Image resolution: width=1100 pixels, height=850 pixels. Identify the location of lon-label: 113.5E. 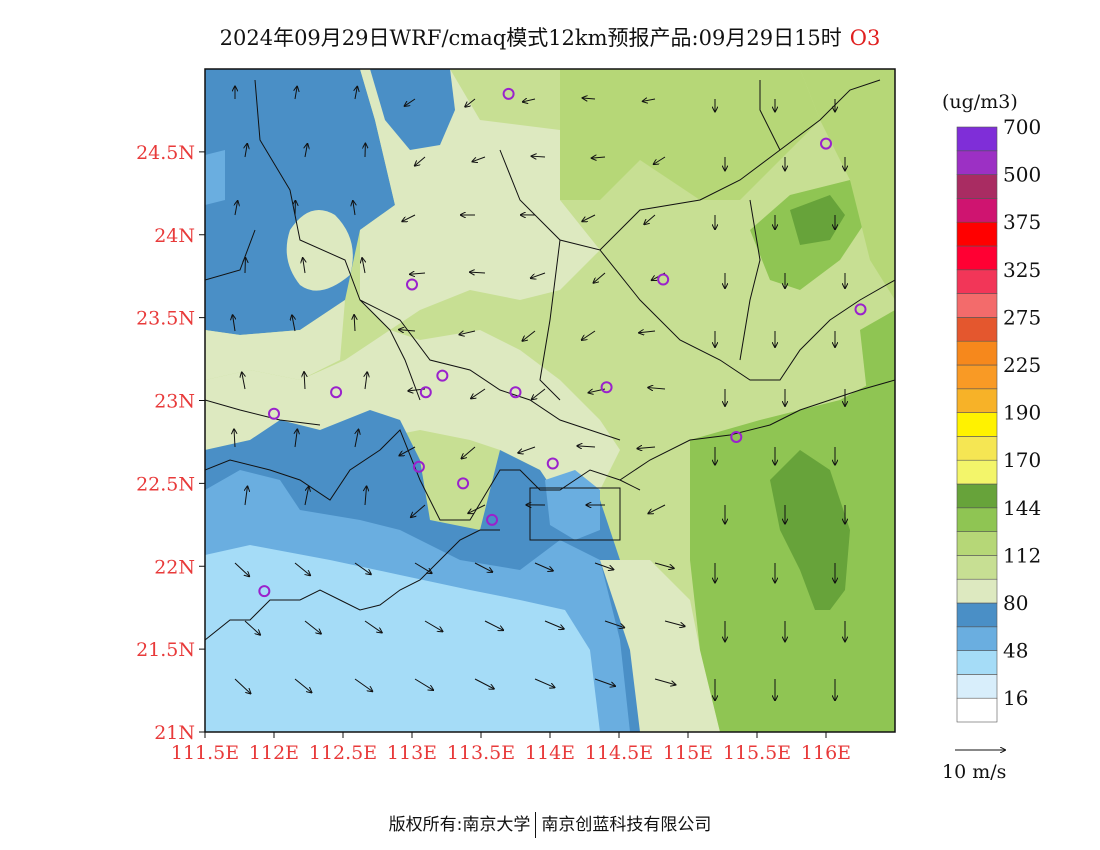
(481, 753).